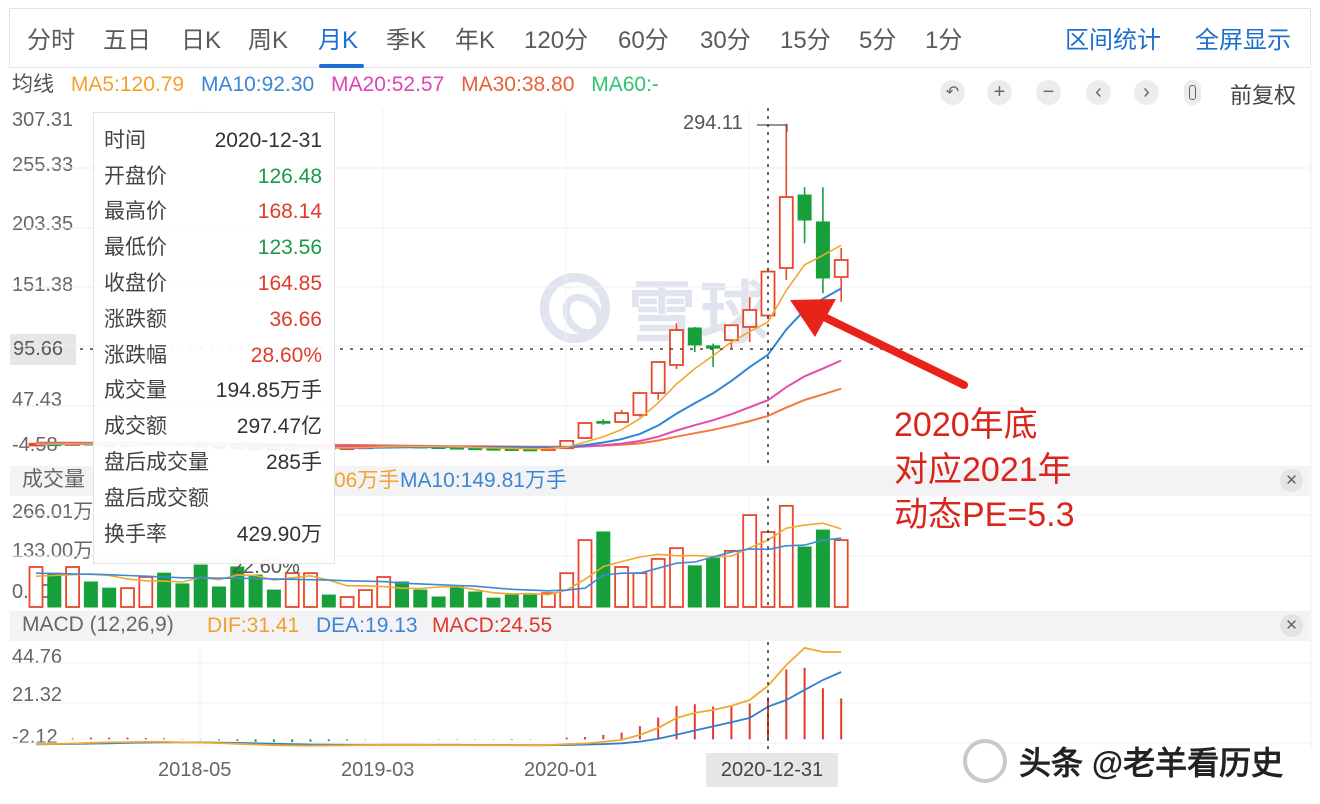 The height and width of the screenshot is (804, 1320). I want to click on tab-weekly-k: 周K, so click(268, 40).